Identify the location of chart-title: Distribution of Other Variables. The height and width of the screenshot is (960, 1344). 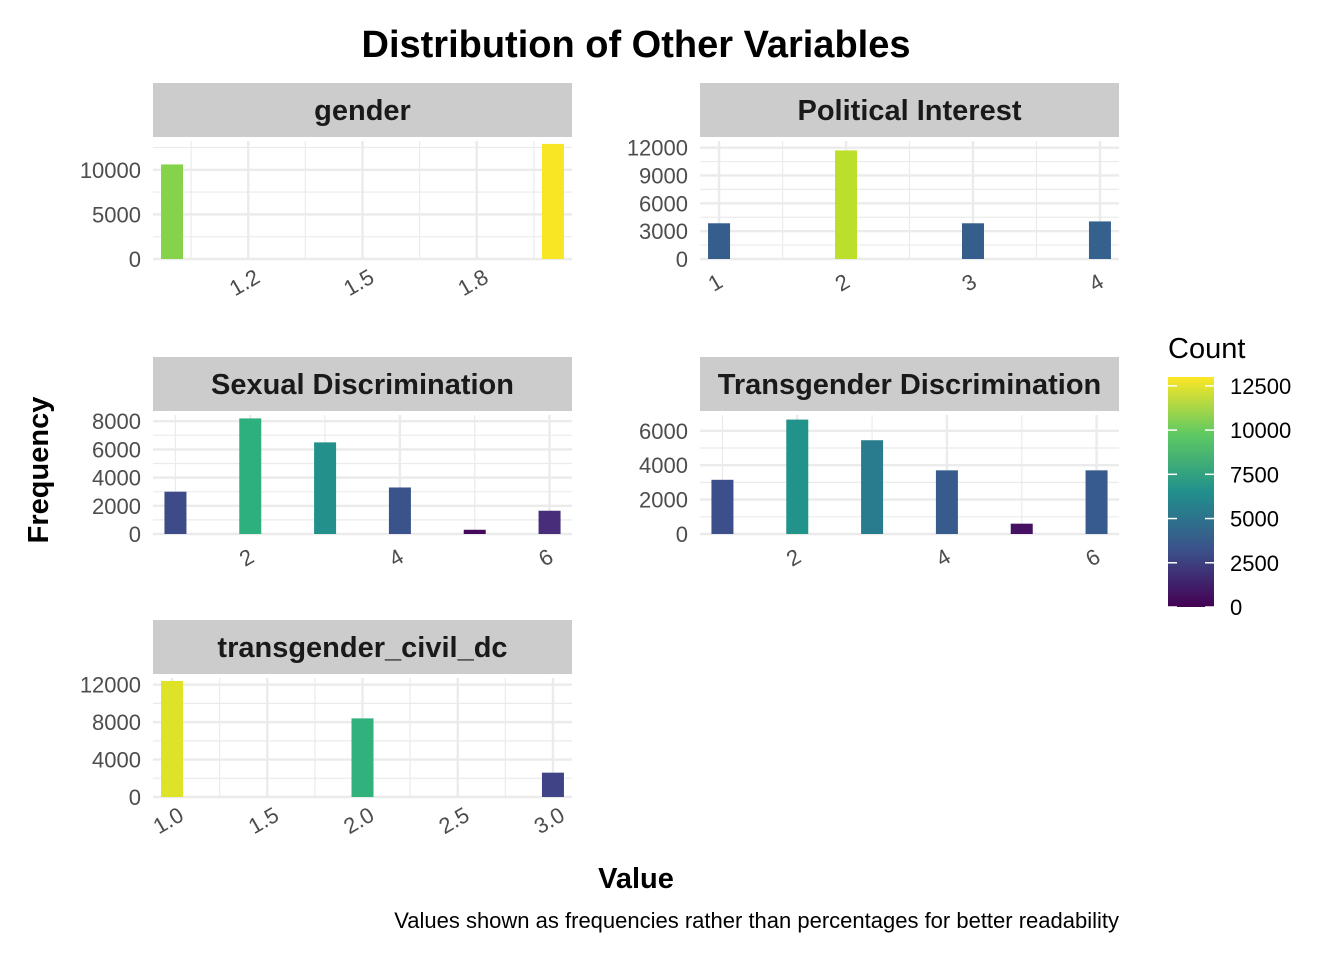
(636, 45).